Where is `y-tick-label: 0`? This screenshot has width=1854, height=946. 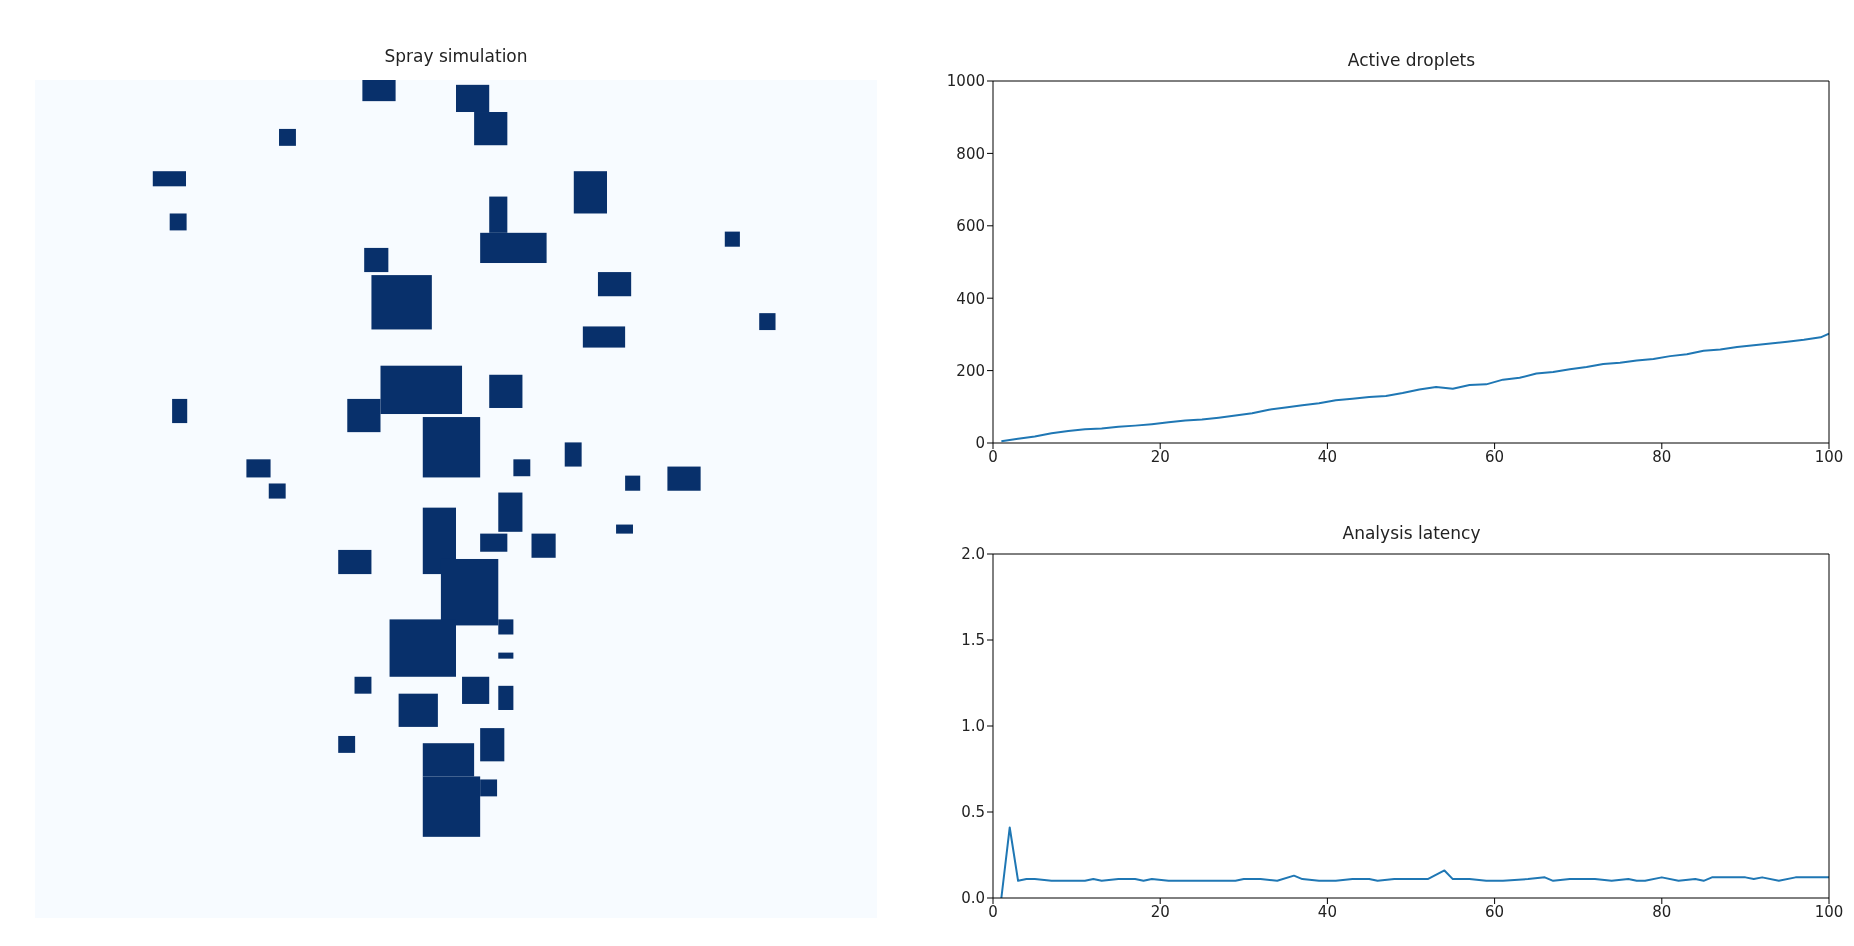
y-tick-label: 0 is located at coordinates (980, 443).